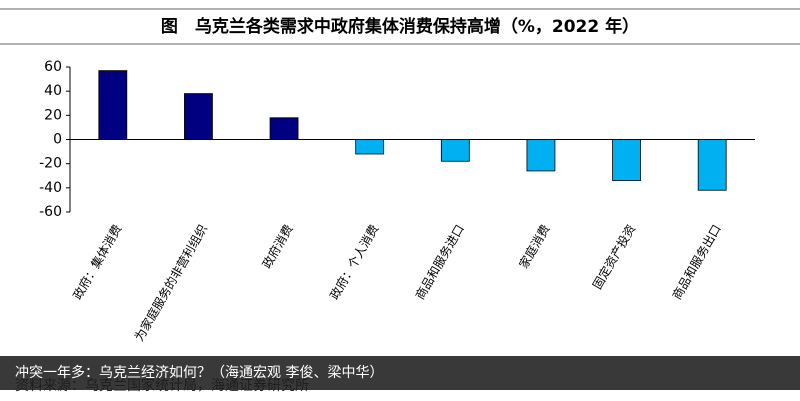  I want to click on caption: 冲突一年多：乌克兰经济如何？（海通宏观 李俊、梁中华）, so click(199, 372).